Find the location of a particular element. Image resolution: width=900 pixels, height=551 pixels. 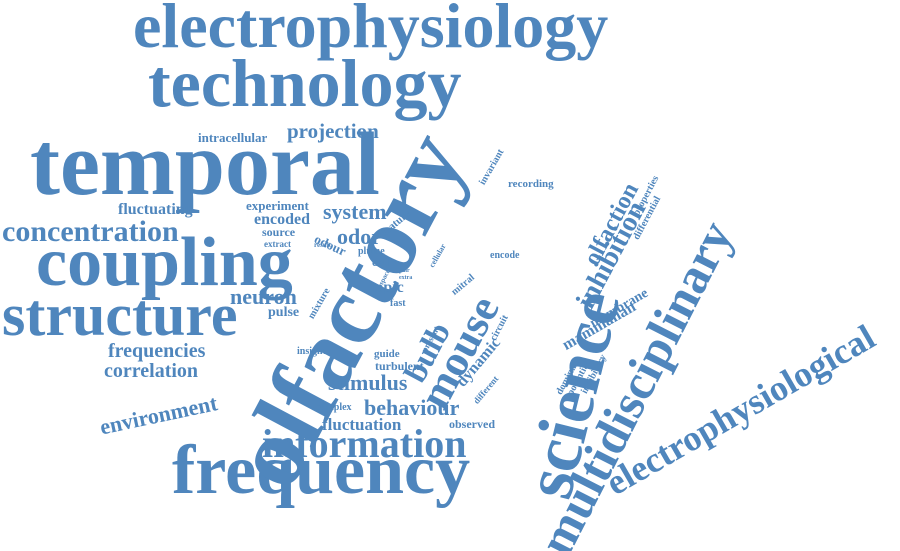

word-experiment: experiment is located at coordinates (277, 205).